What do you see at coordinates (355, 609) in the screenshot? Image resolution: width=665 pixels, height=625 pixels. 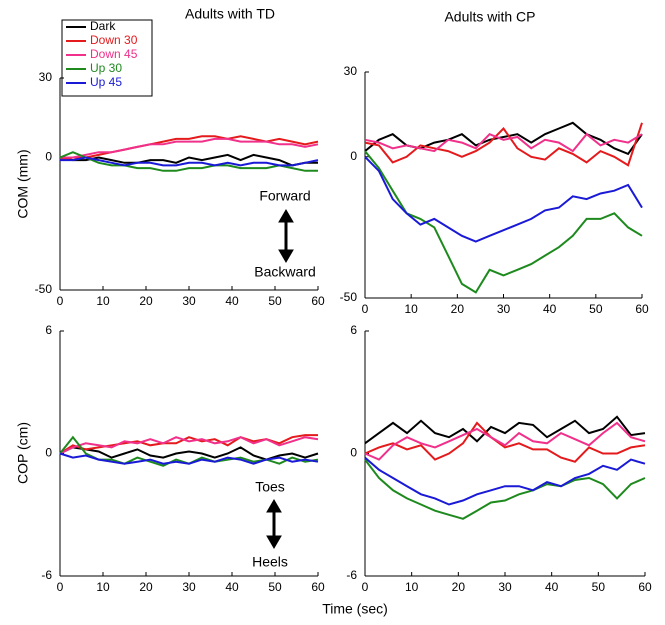 I see `x-axis-label: Time (sec)` at bounding box center [355, 609].